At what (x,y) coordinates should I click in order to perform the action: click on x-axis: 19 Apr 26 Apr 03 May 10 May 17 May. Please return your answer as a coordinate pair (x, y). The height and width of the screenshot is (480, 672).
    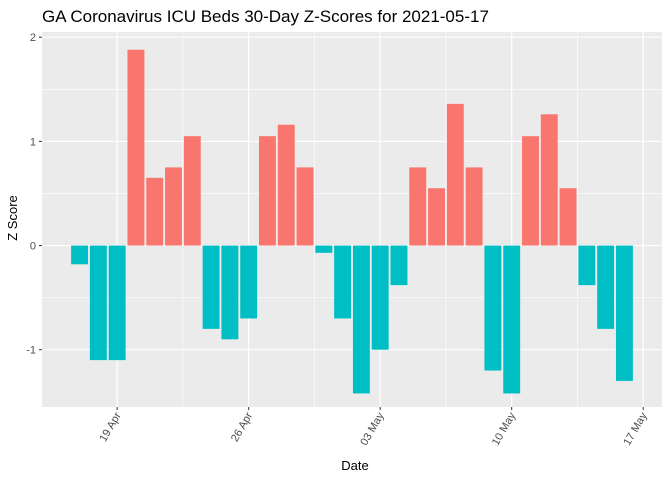
    Looking at the image, I should click on (373, 427).